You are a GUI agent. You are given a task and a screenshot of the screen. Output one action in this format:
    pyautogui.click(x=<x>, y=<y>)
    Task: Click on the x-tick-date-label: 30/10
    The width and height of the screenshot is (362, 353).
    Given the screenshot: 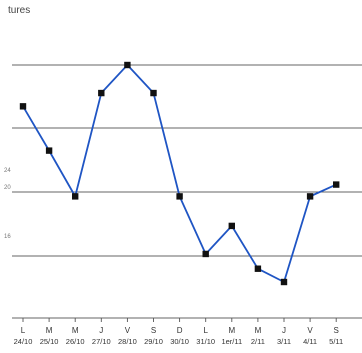 What is the action you would take?
    pyautogui.click(x=179, y=341)
    